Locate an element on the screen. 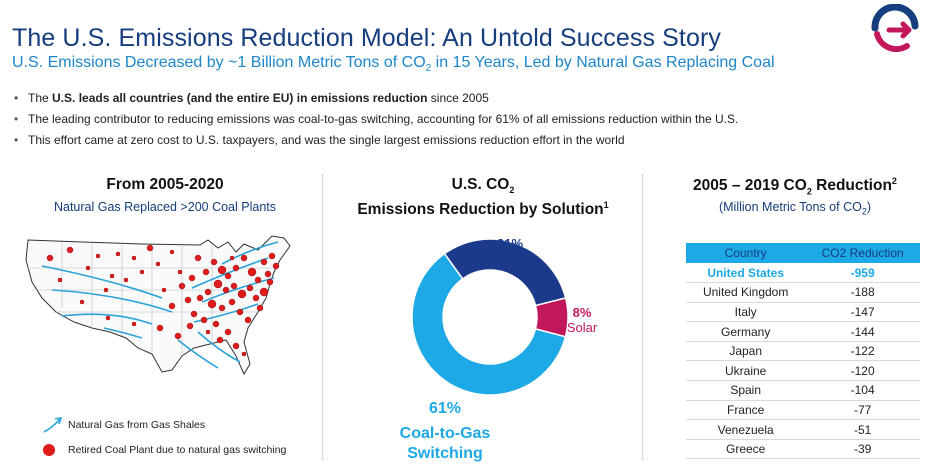 The width and height of the screenshot is (936, 470). map-panel-heading: From 2005-2020 is located at coordinates (165, 184).